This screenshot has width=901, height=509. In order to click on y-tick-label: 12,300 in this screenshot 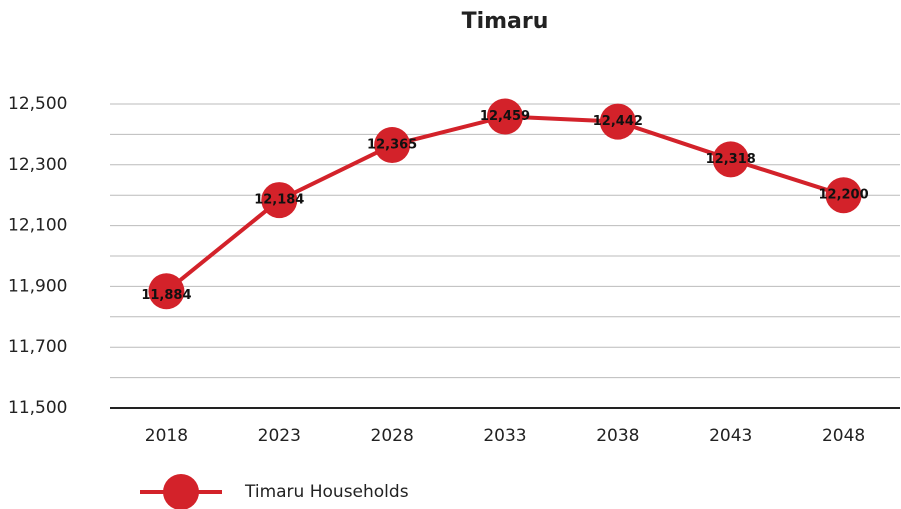, I will do `click(37, 165)`.